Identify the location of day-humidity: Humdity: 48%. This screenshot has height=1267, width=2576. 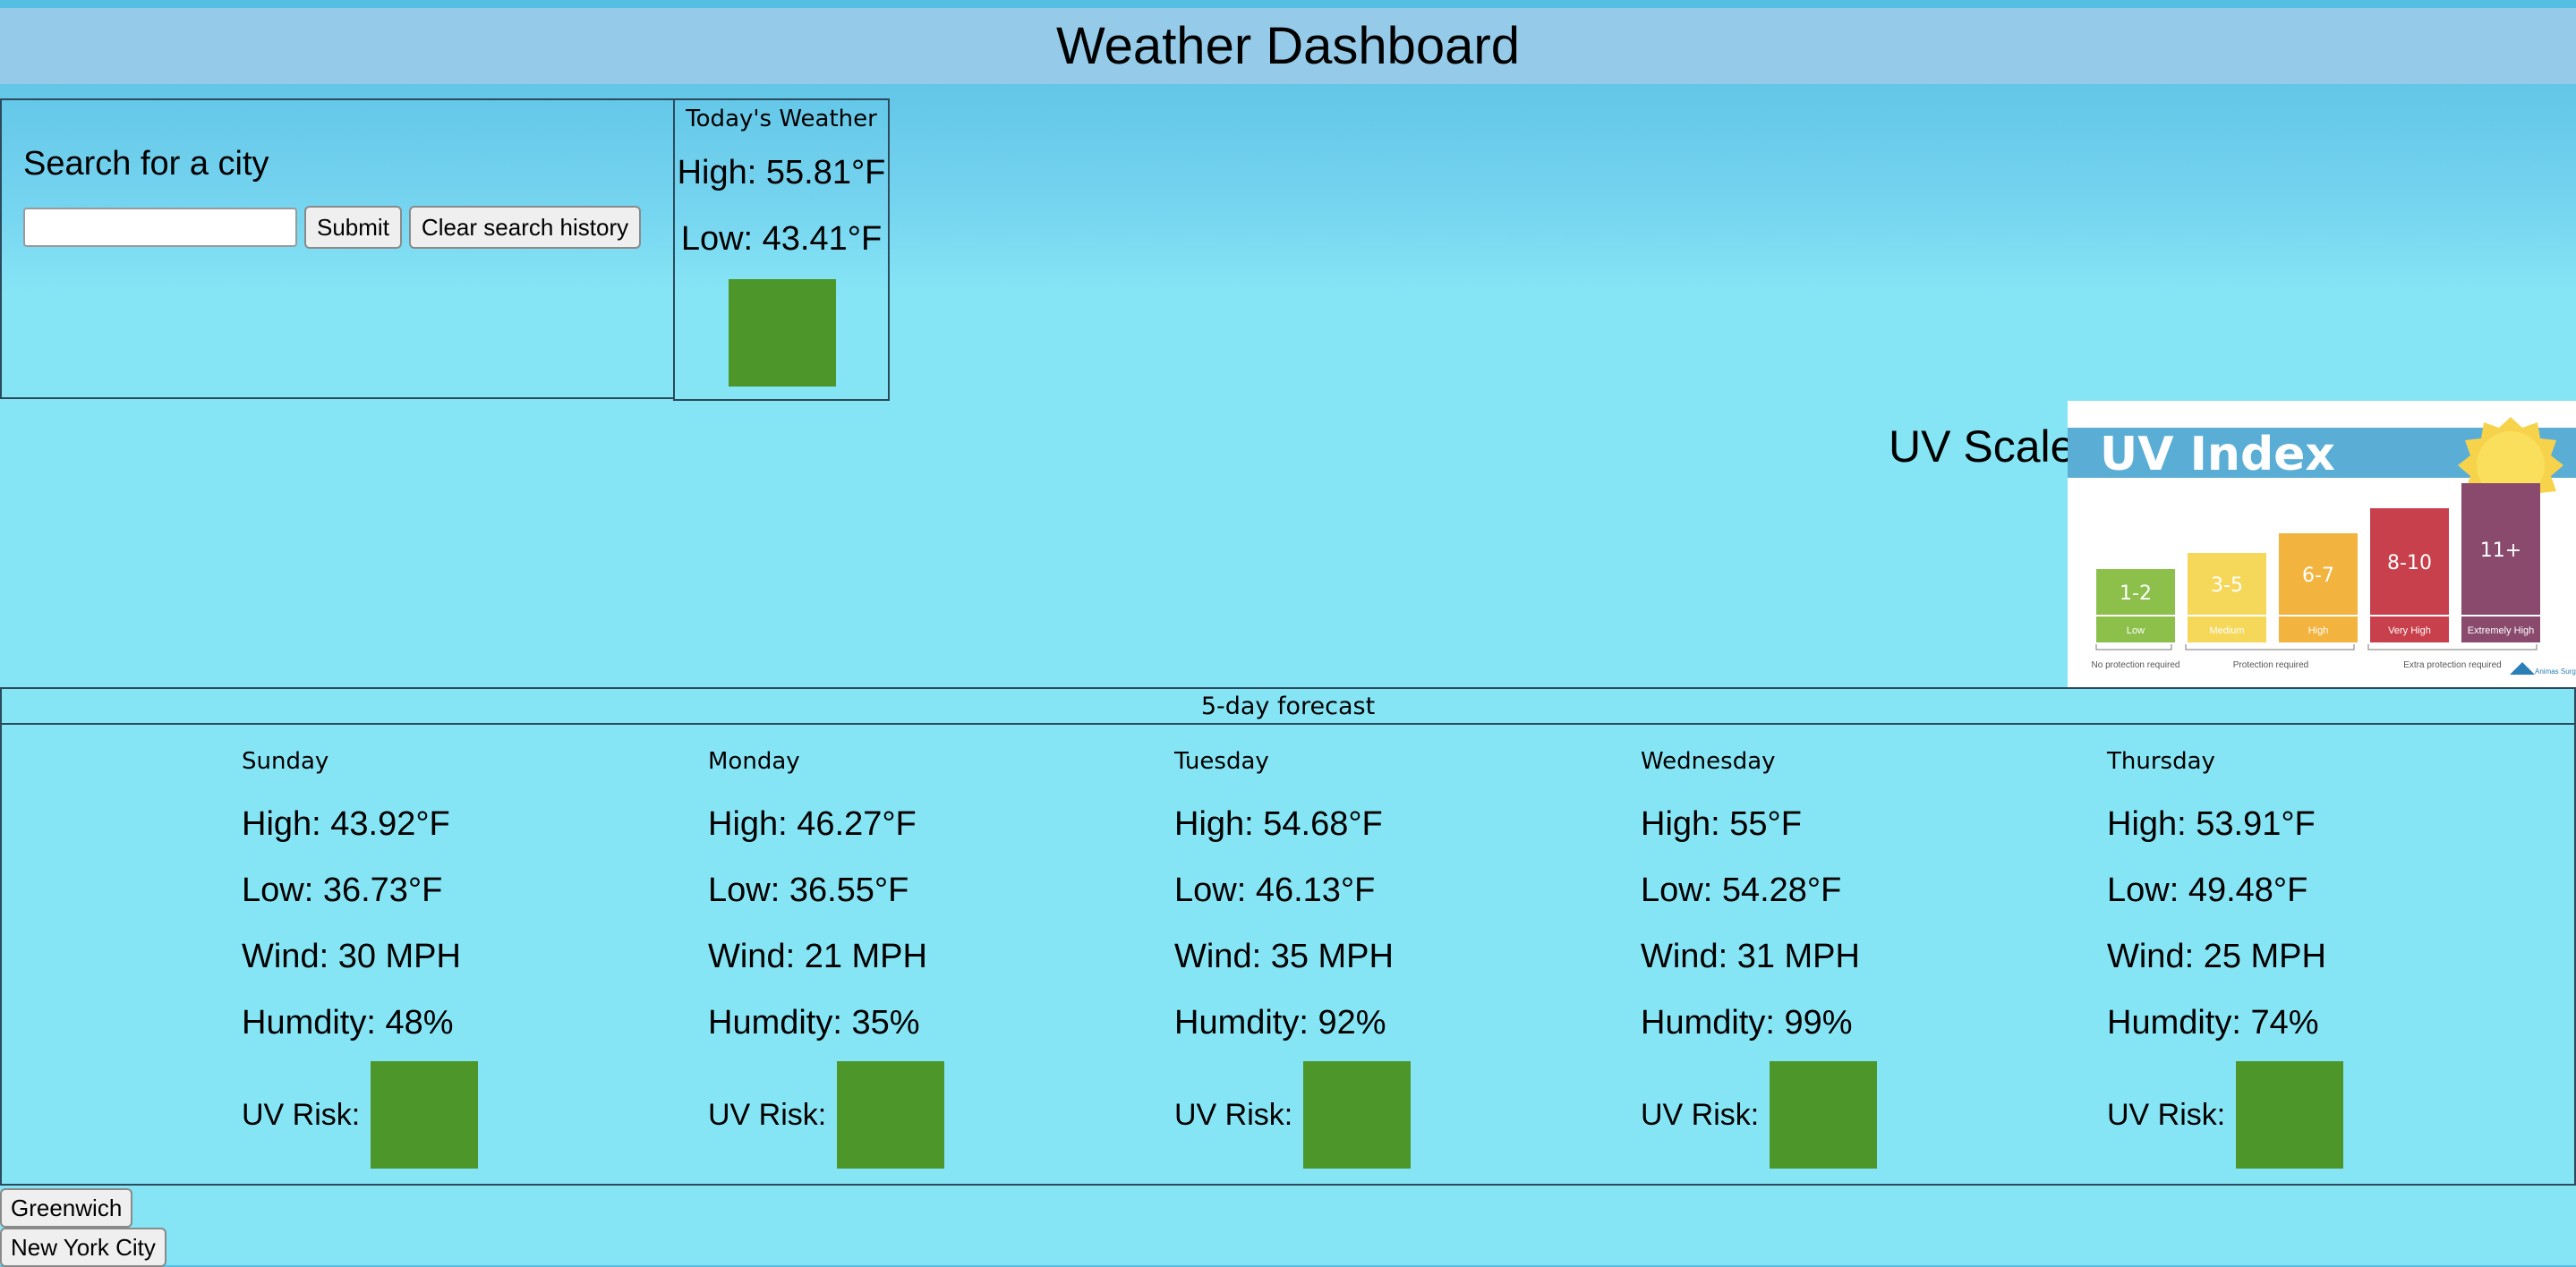
(348, 1023).